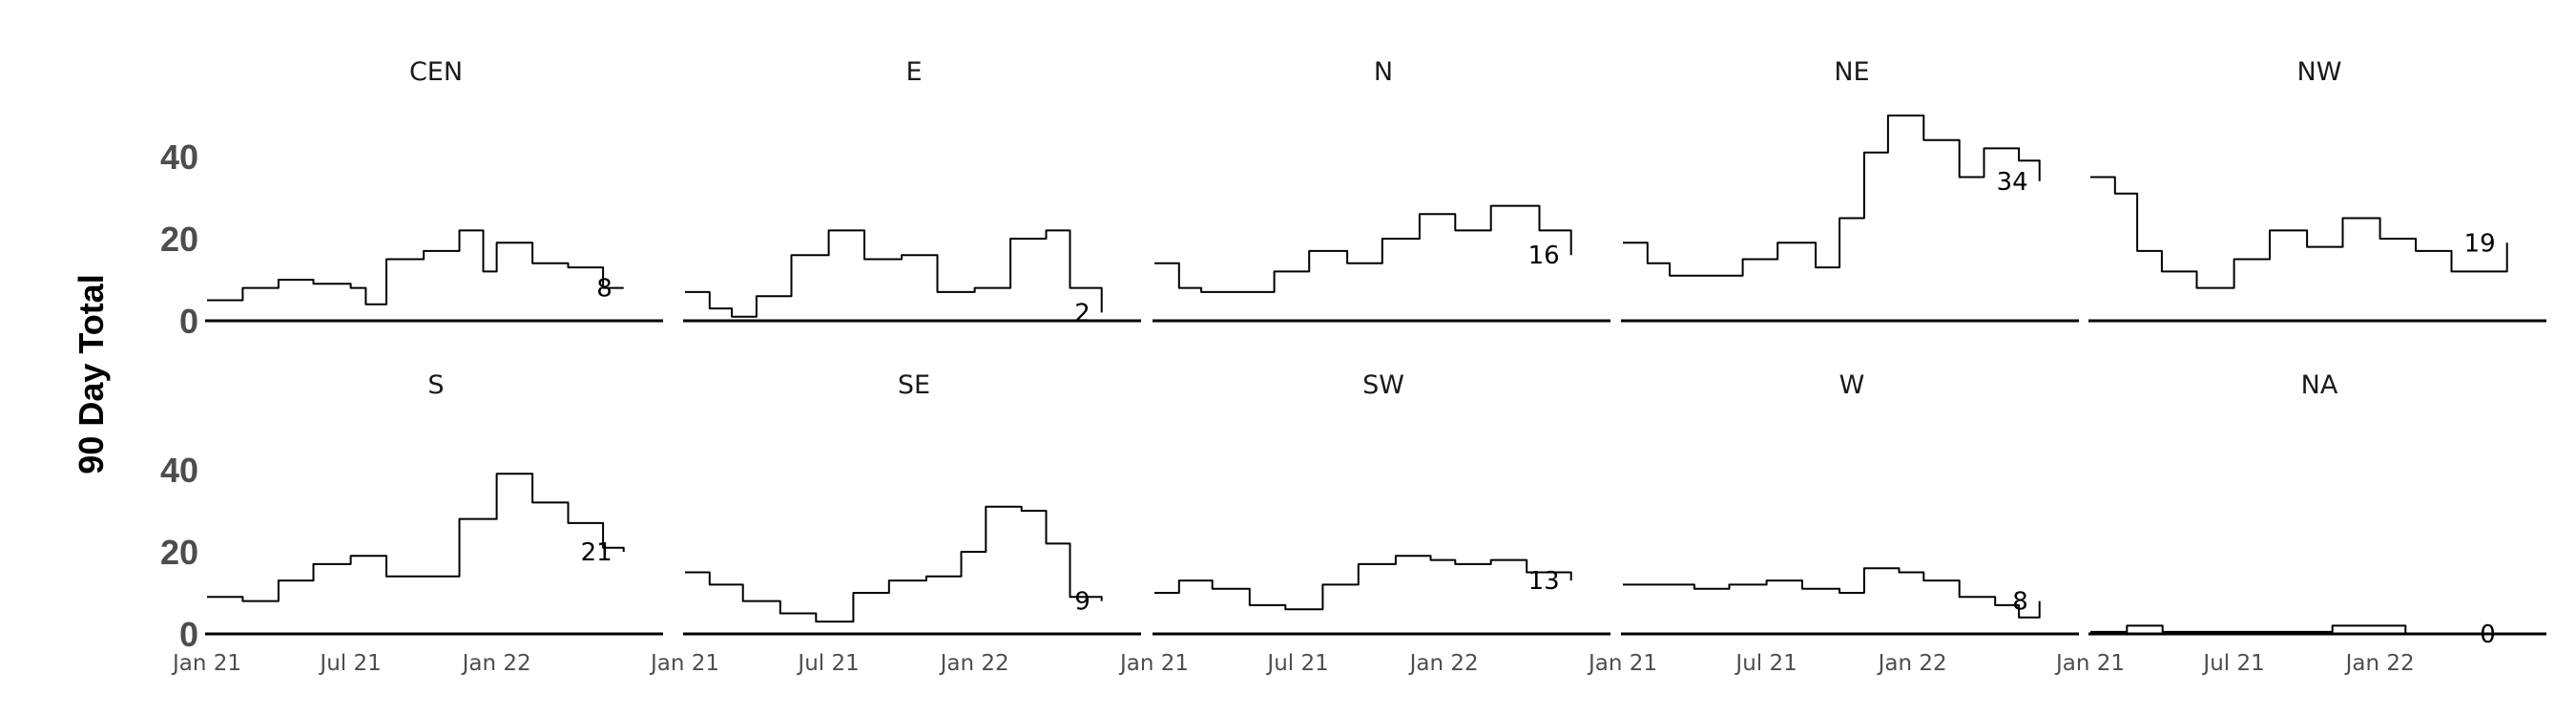 The height and width of the screenshot is (716, 2576). I want to click on end-value-label-sw: 13, so click(1544, 581).